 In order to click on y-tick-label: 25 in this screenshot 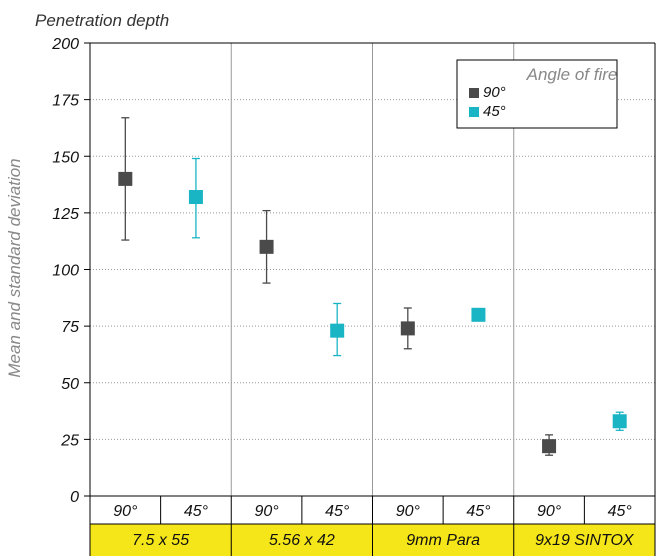, I will do `click(69, 440)`.